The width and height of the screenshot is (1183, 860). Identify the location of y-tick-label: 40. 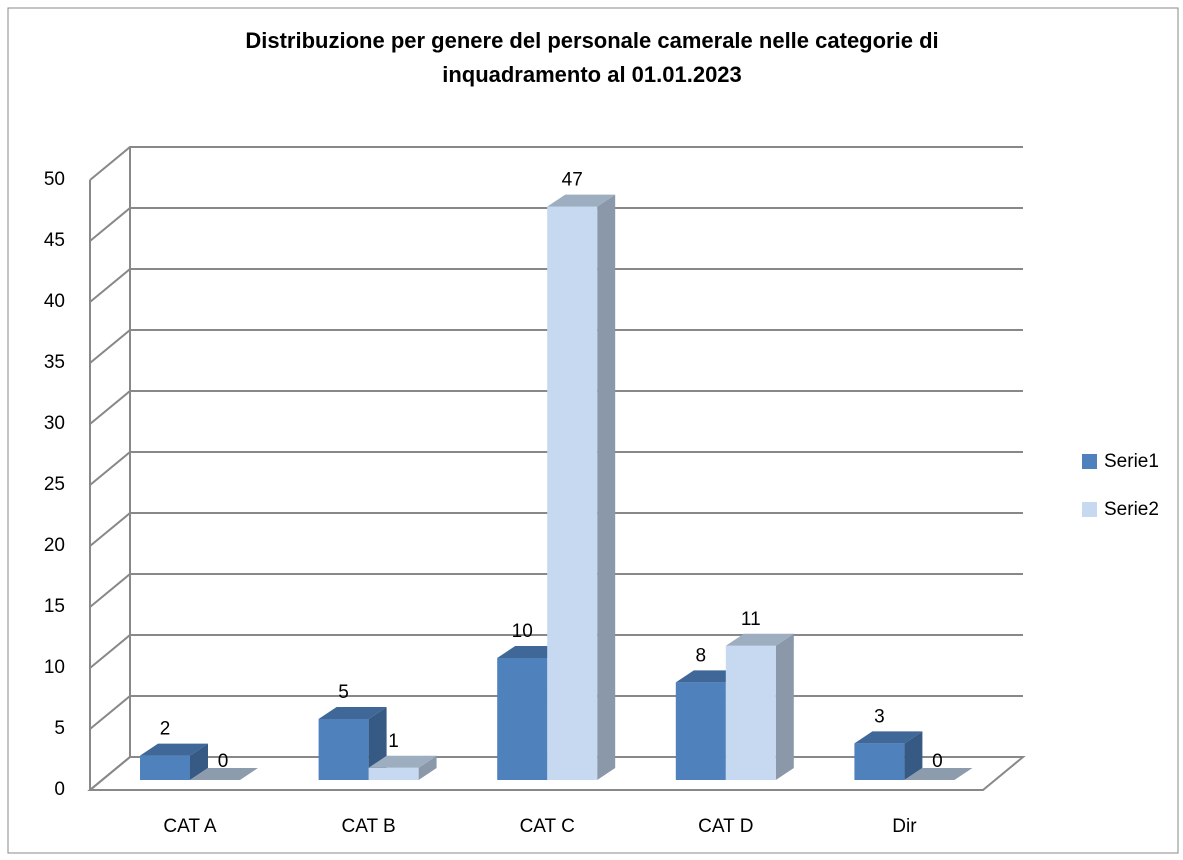
(54, 301).